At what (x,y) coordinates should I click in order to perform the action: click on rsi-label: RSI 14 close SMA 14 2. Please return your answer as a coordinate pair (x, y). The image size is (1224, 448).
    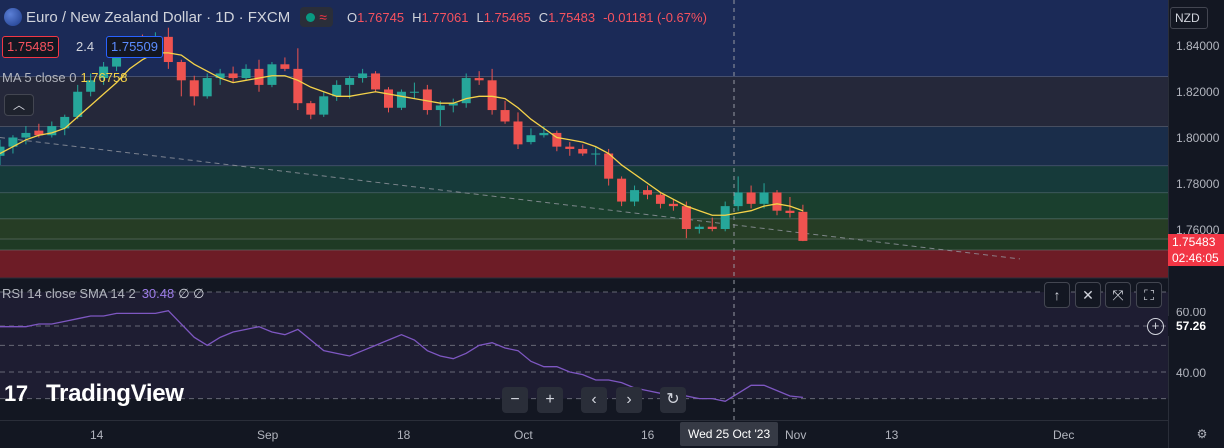
    Looking at the image, I should click on (69, 293).